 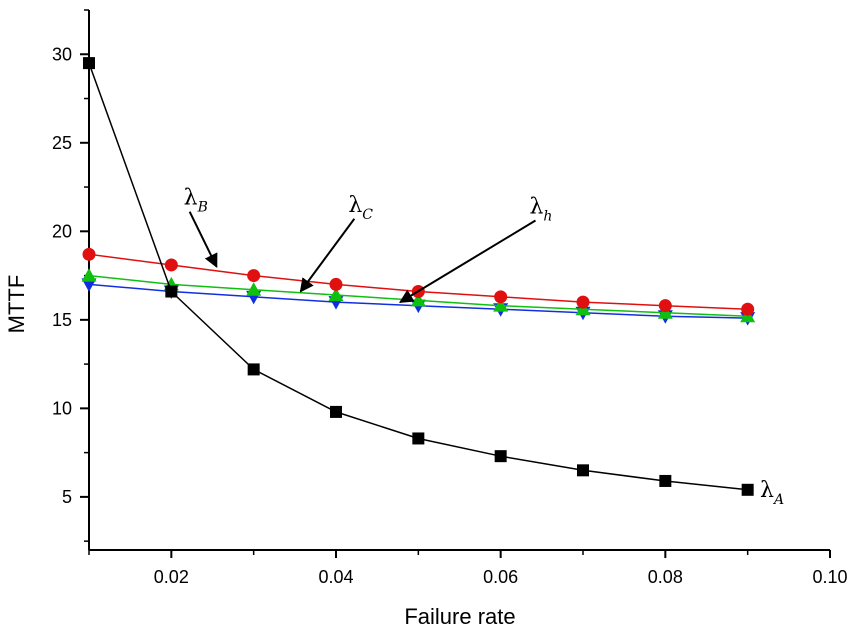 I want to click on y-tick-label: 10, so click(x=62, y=408).